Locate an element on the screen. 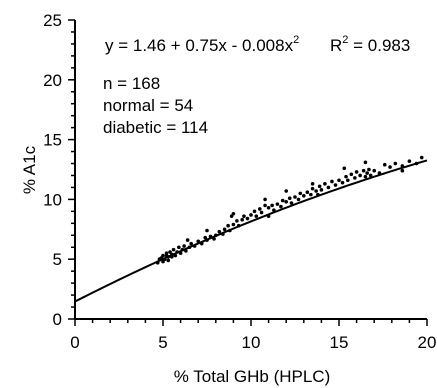 The width and height of the screenshot is (437, 388). diabetic-count-label: diabetic = 114 is located at coordinates (155, 127).